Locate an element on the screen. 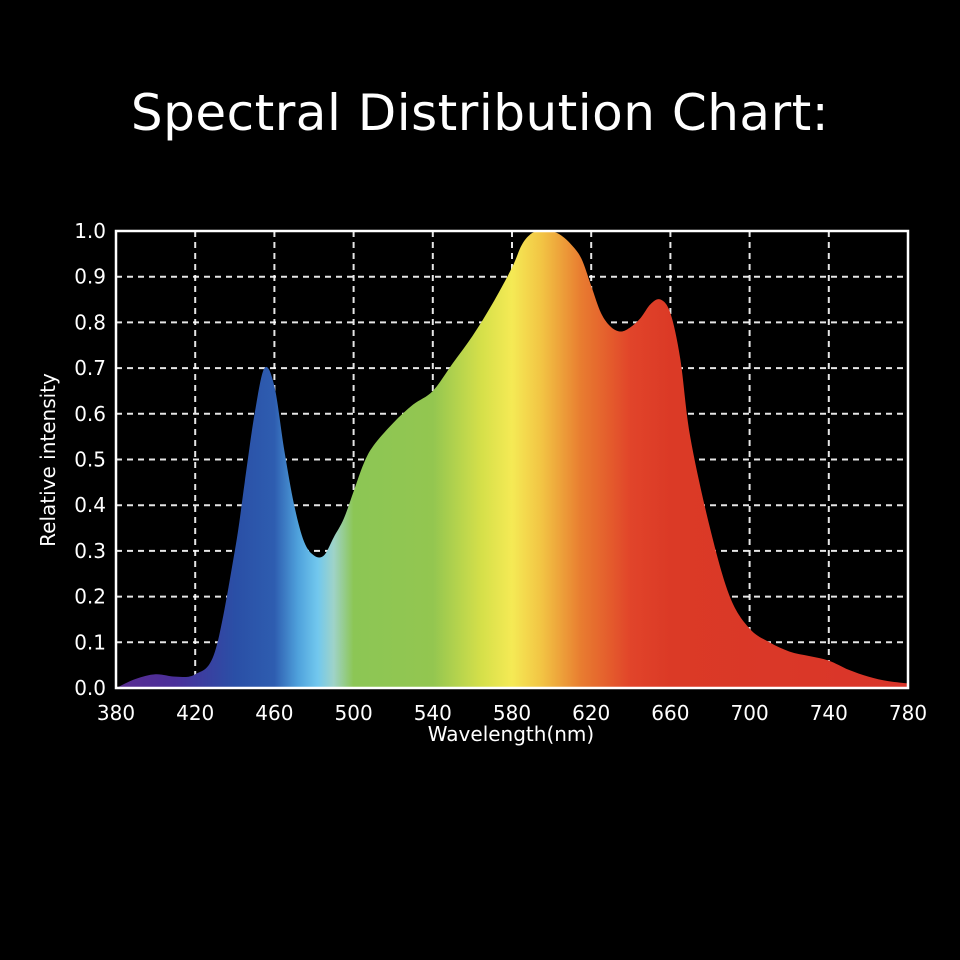  y-tick-label: 0.7 is located at coordinates (90, 368).